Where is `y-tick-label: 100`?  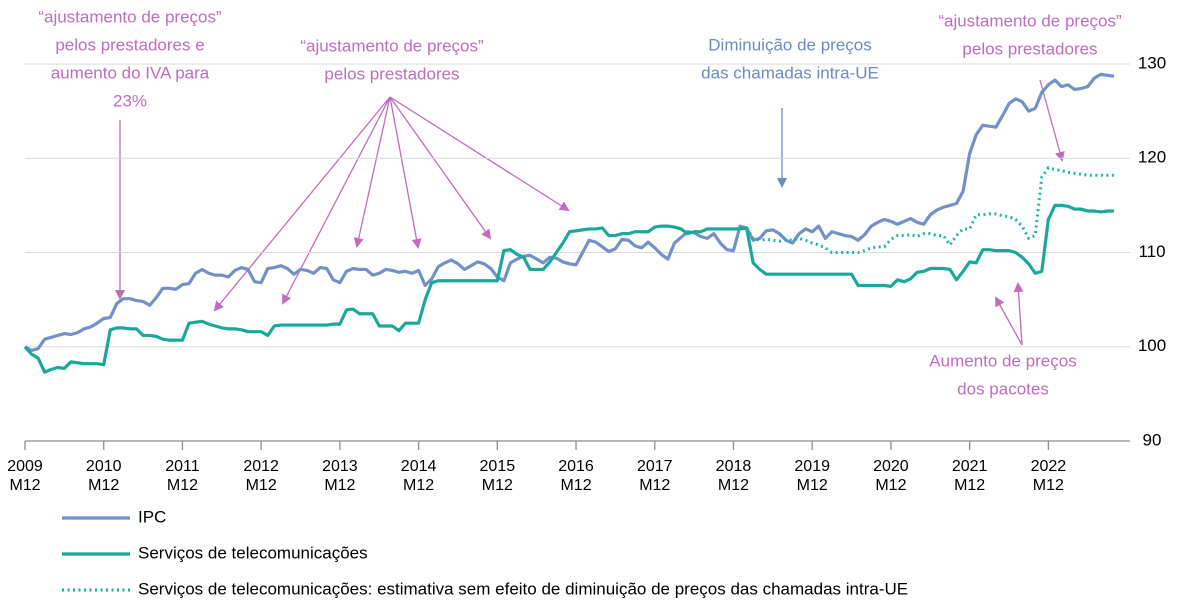 y-tick-label: 100 is located at coordinates (1152, 345).